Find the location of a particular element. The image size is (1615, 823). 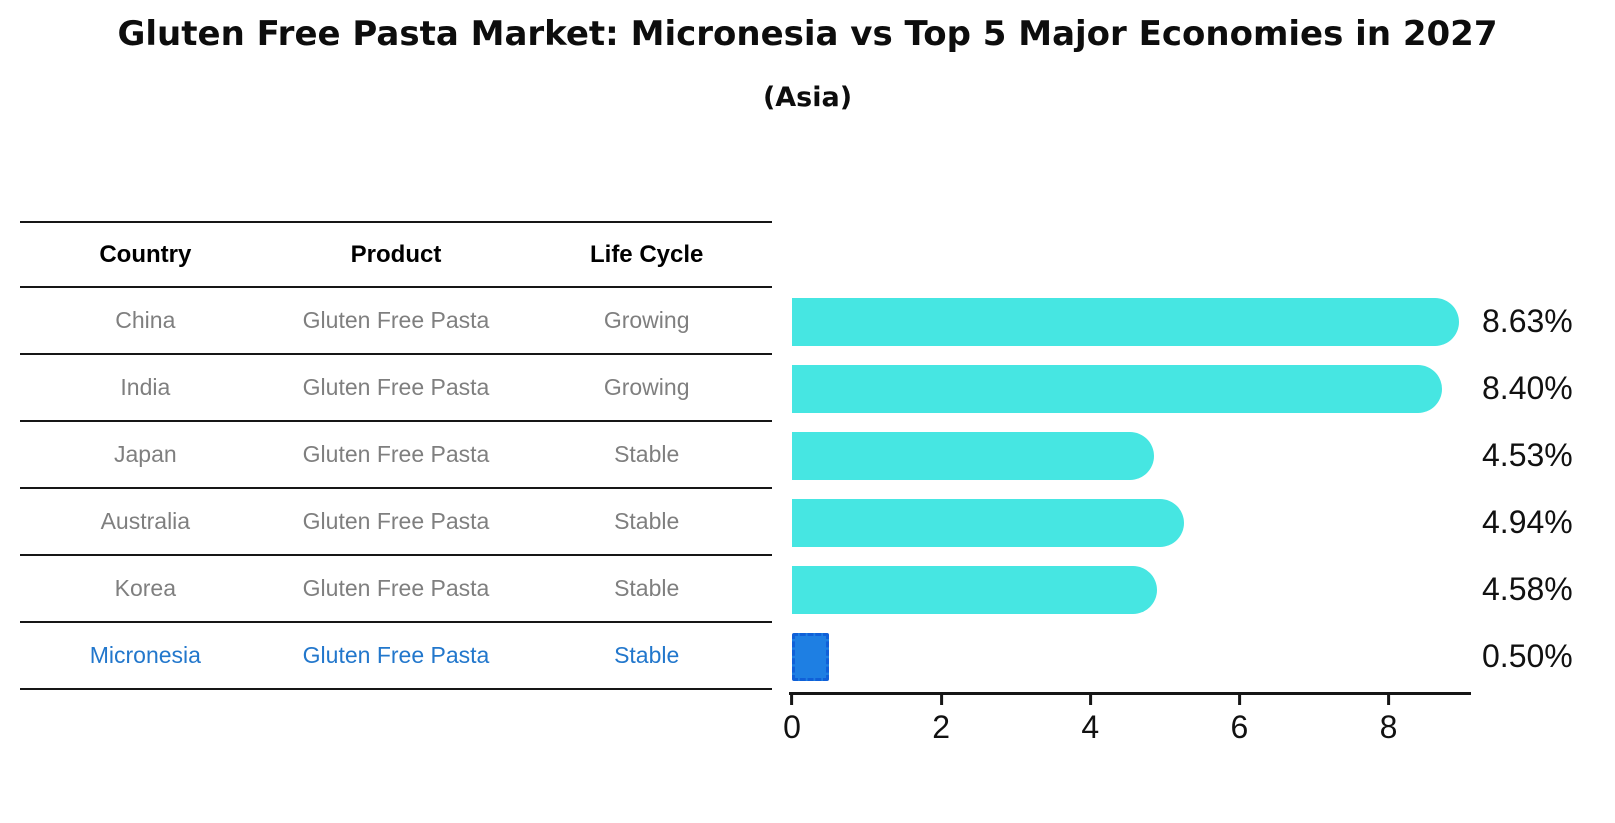

bar-korea is located at coordinates (975, 590).